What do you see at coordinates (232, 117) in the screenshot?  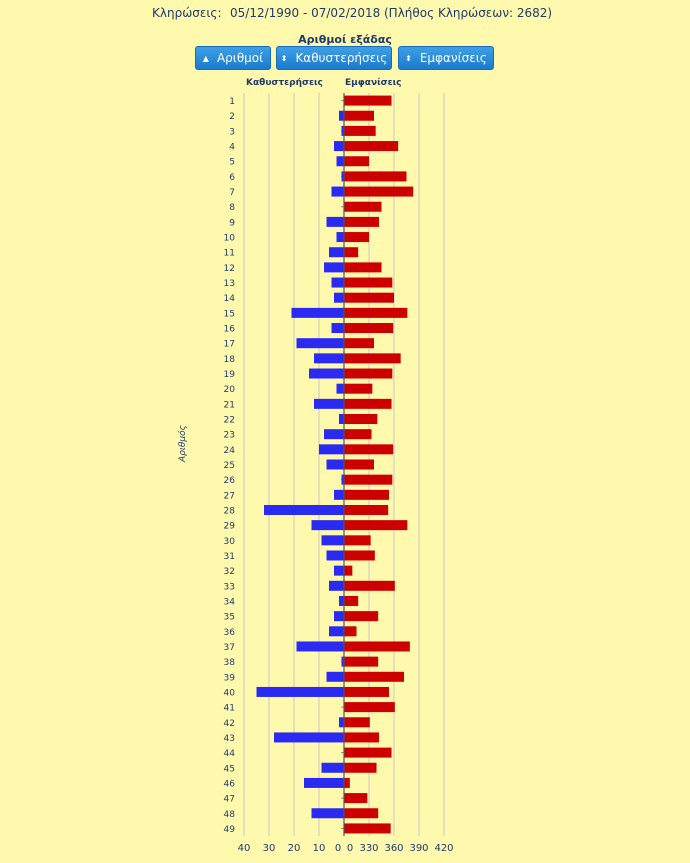 I see `category-label: 2` at bounding box center [232, 117].